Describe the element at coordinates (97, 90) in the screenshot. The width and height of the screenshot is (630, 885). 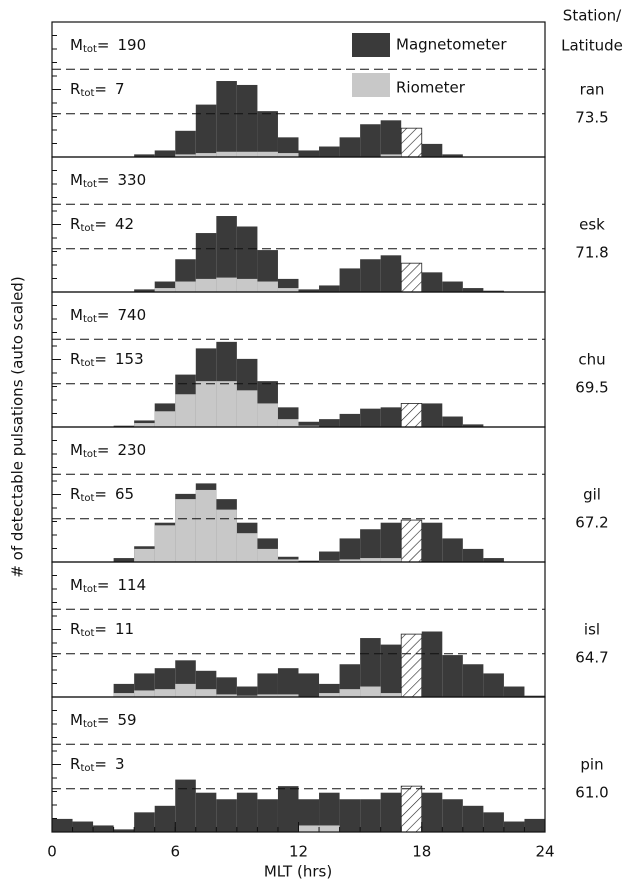
I see `rtot-label: Rtot= 7` at that location.